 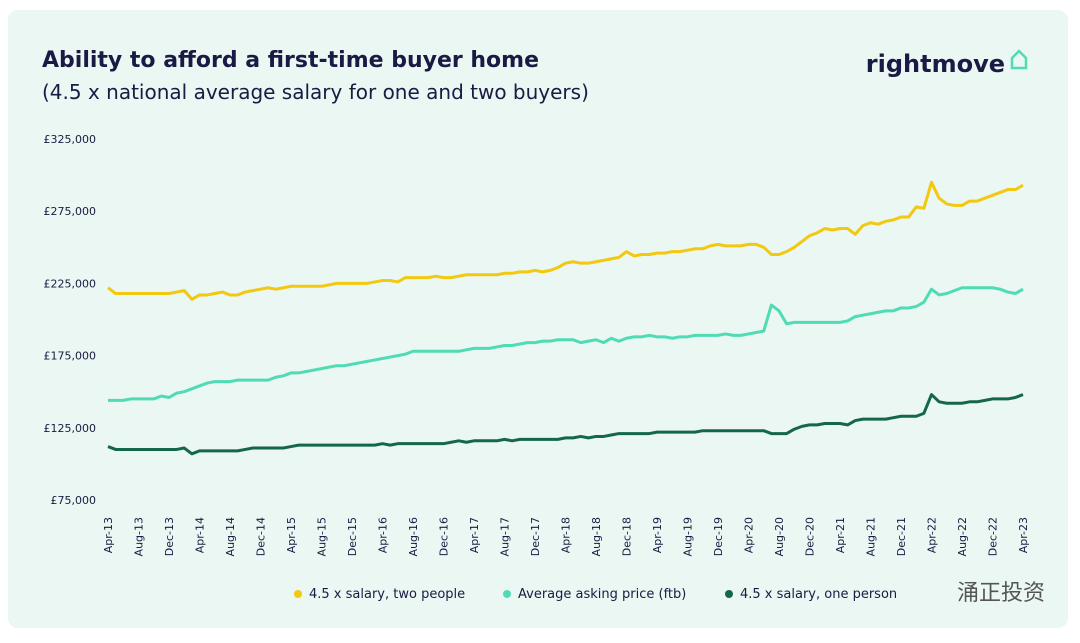 What do you see at coordinates (261, 536) in the screenshot?
I see `x-tick-label: Dec-14` at bounding box center [261, 536].